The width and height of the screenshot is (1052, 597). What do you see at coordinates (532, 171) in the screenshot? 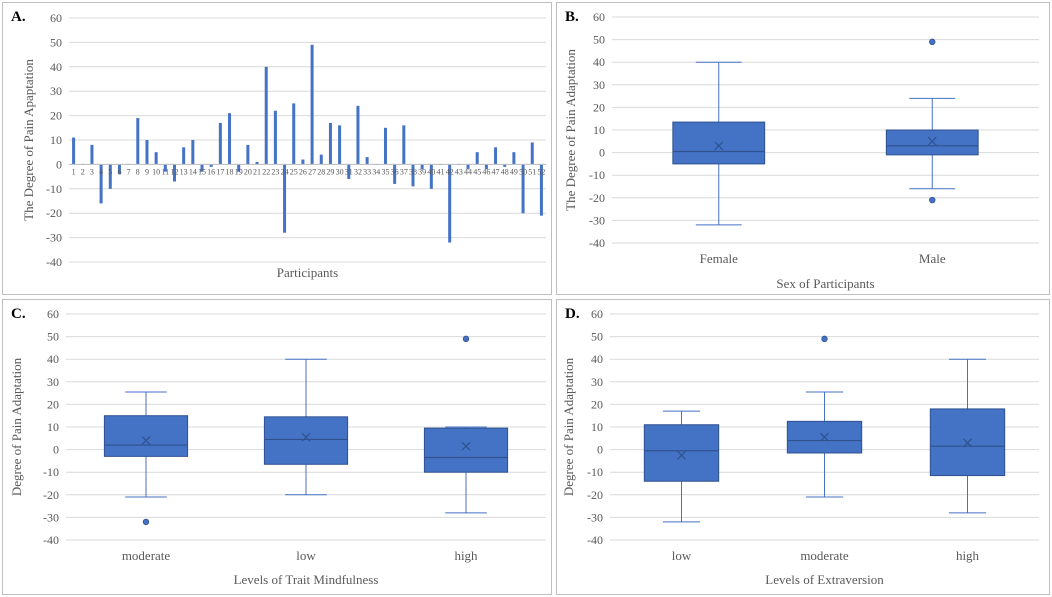
I see `x-tick-label: 51` at bounding box center [532, 171].